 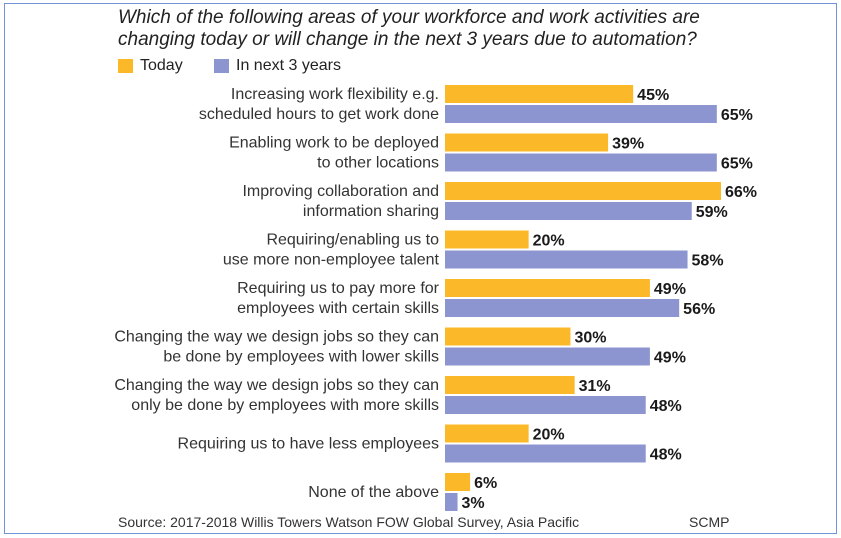 I want to click on legend-next-3-years: In next 3 years, so click(x=277, y=66).